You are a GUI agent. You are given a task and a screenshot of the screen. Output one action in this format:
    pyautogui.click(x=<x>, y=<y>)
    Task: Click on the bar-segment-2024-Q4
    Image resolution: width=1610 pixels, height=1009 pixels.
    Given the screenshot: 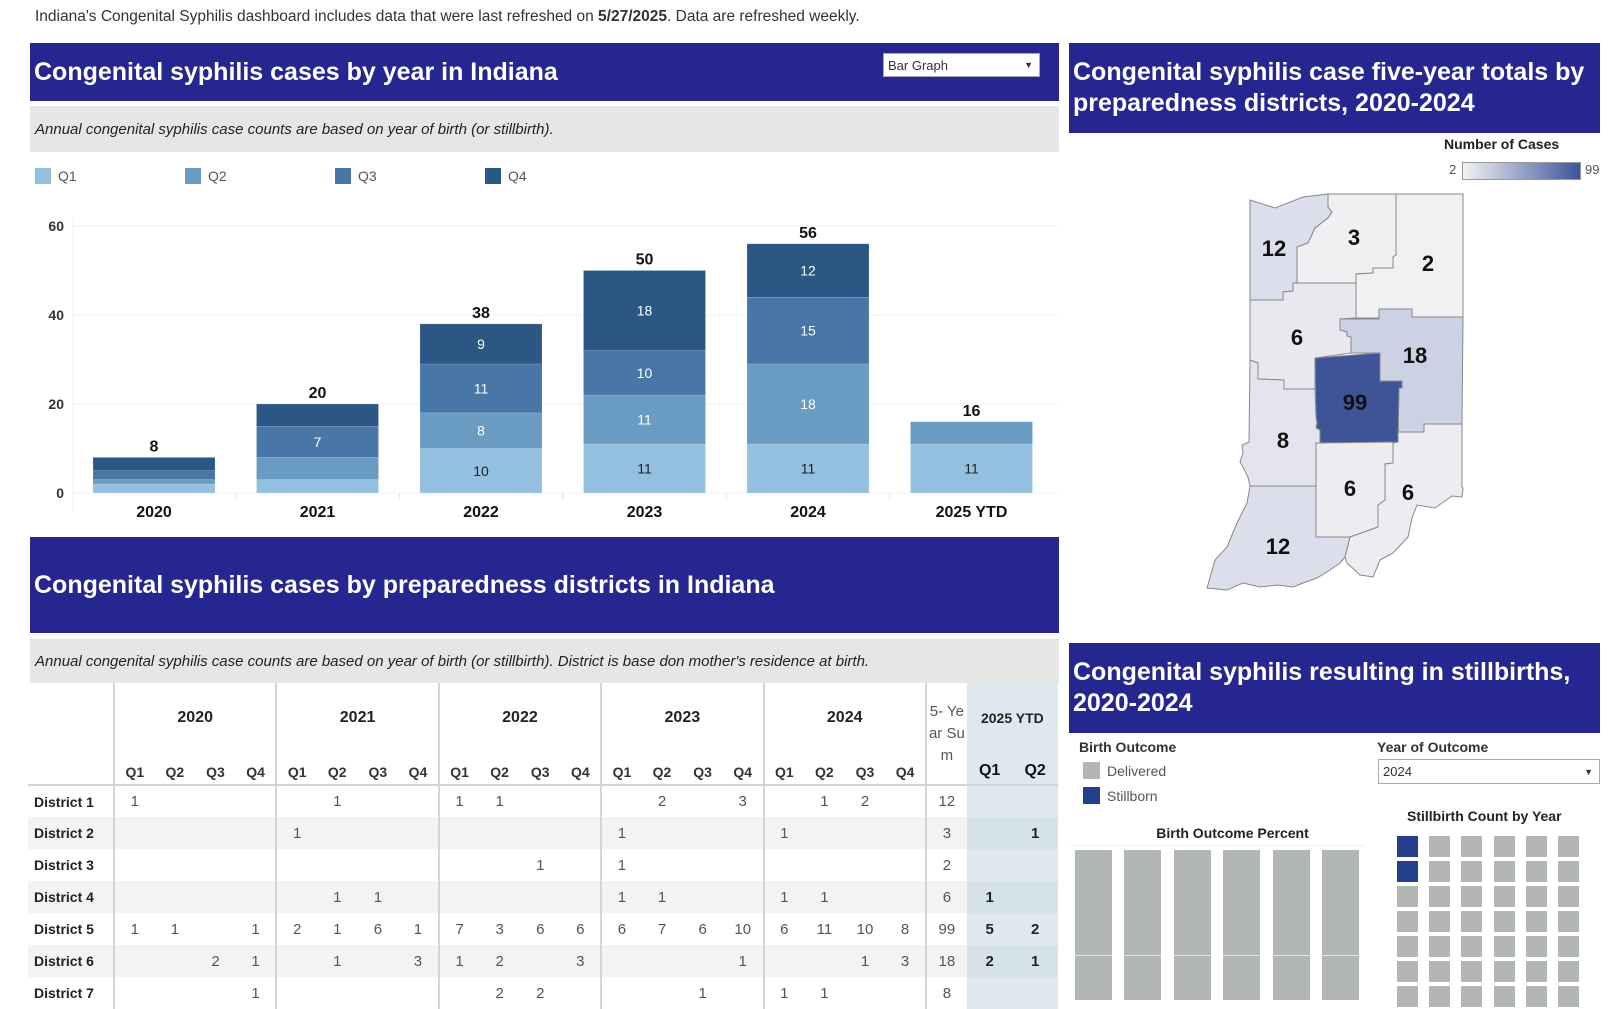 What is the action you would take?
    pyautogui.click(x=808, y=270)
    